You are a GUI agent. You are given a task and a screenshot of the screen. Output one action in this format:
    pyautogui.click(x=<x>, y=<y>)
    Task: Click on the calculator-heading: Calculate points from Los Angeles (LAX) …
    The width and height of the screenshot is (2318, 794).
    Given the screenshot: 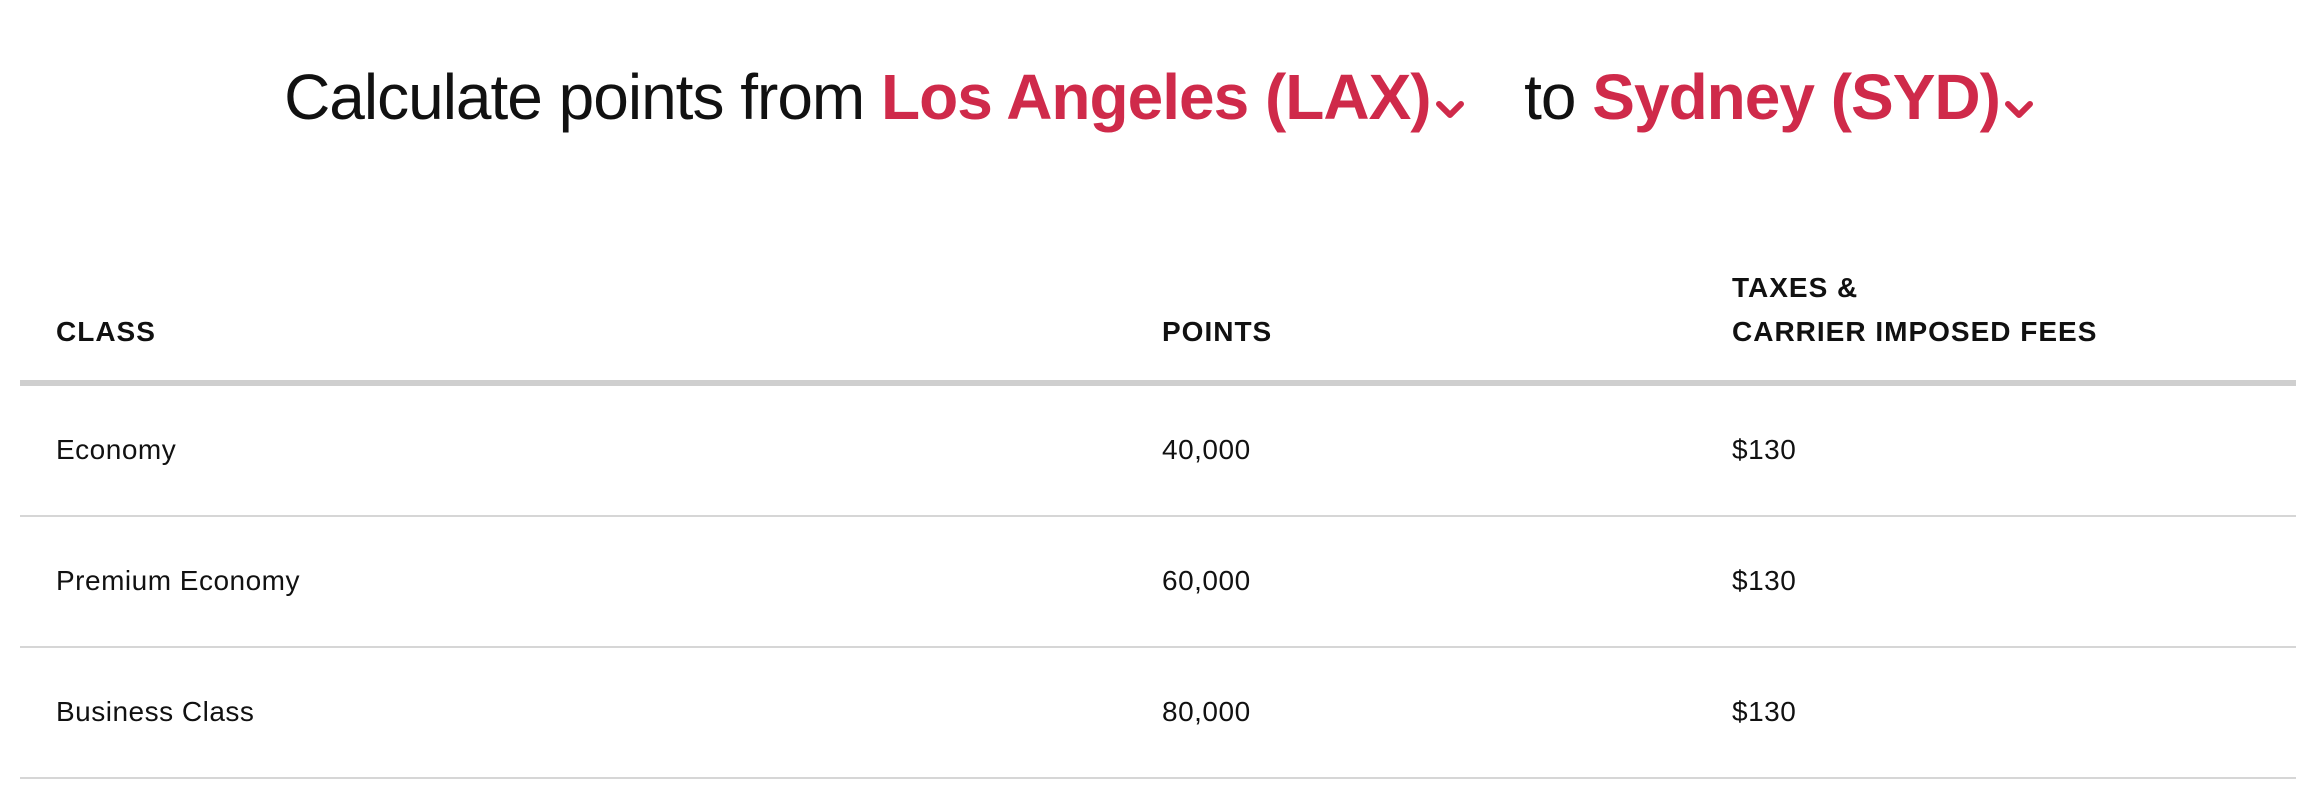 What is the action you would take?
    pyautogui.click(x=1159, y=97)
    